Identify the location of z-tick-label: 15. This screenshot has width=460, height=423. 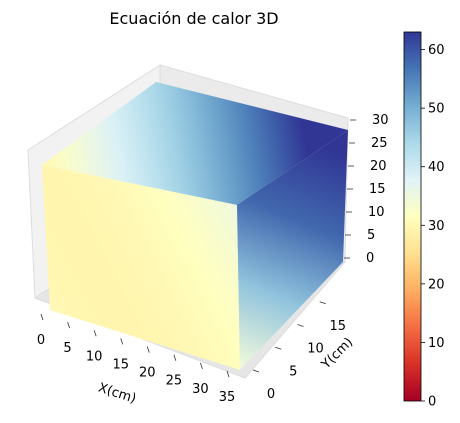
(377, 189).